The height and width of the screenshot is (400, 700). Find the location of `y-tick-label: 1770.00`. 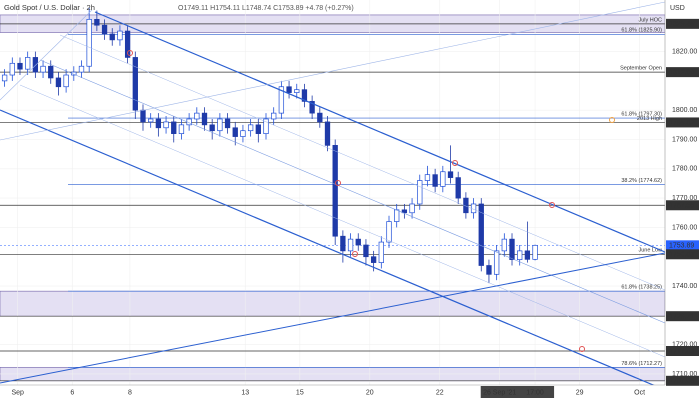

y-tick-label: 1770.00 is located at coordinates (684, 198).